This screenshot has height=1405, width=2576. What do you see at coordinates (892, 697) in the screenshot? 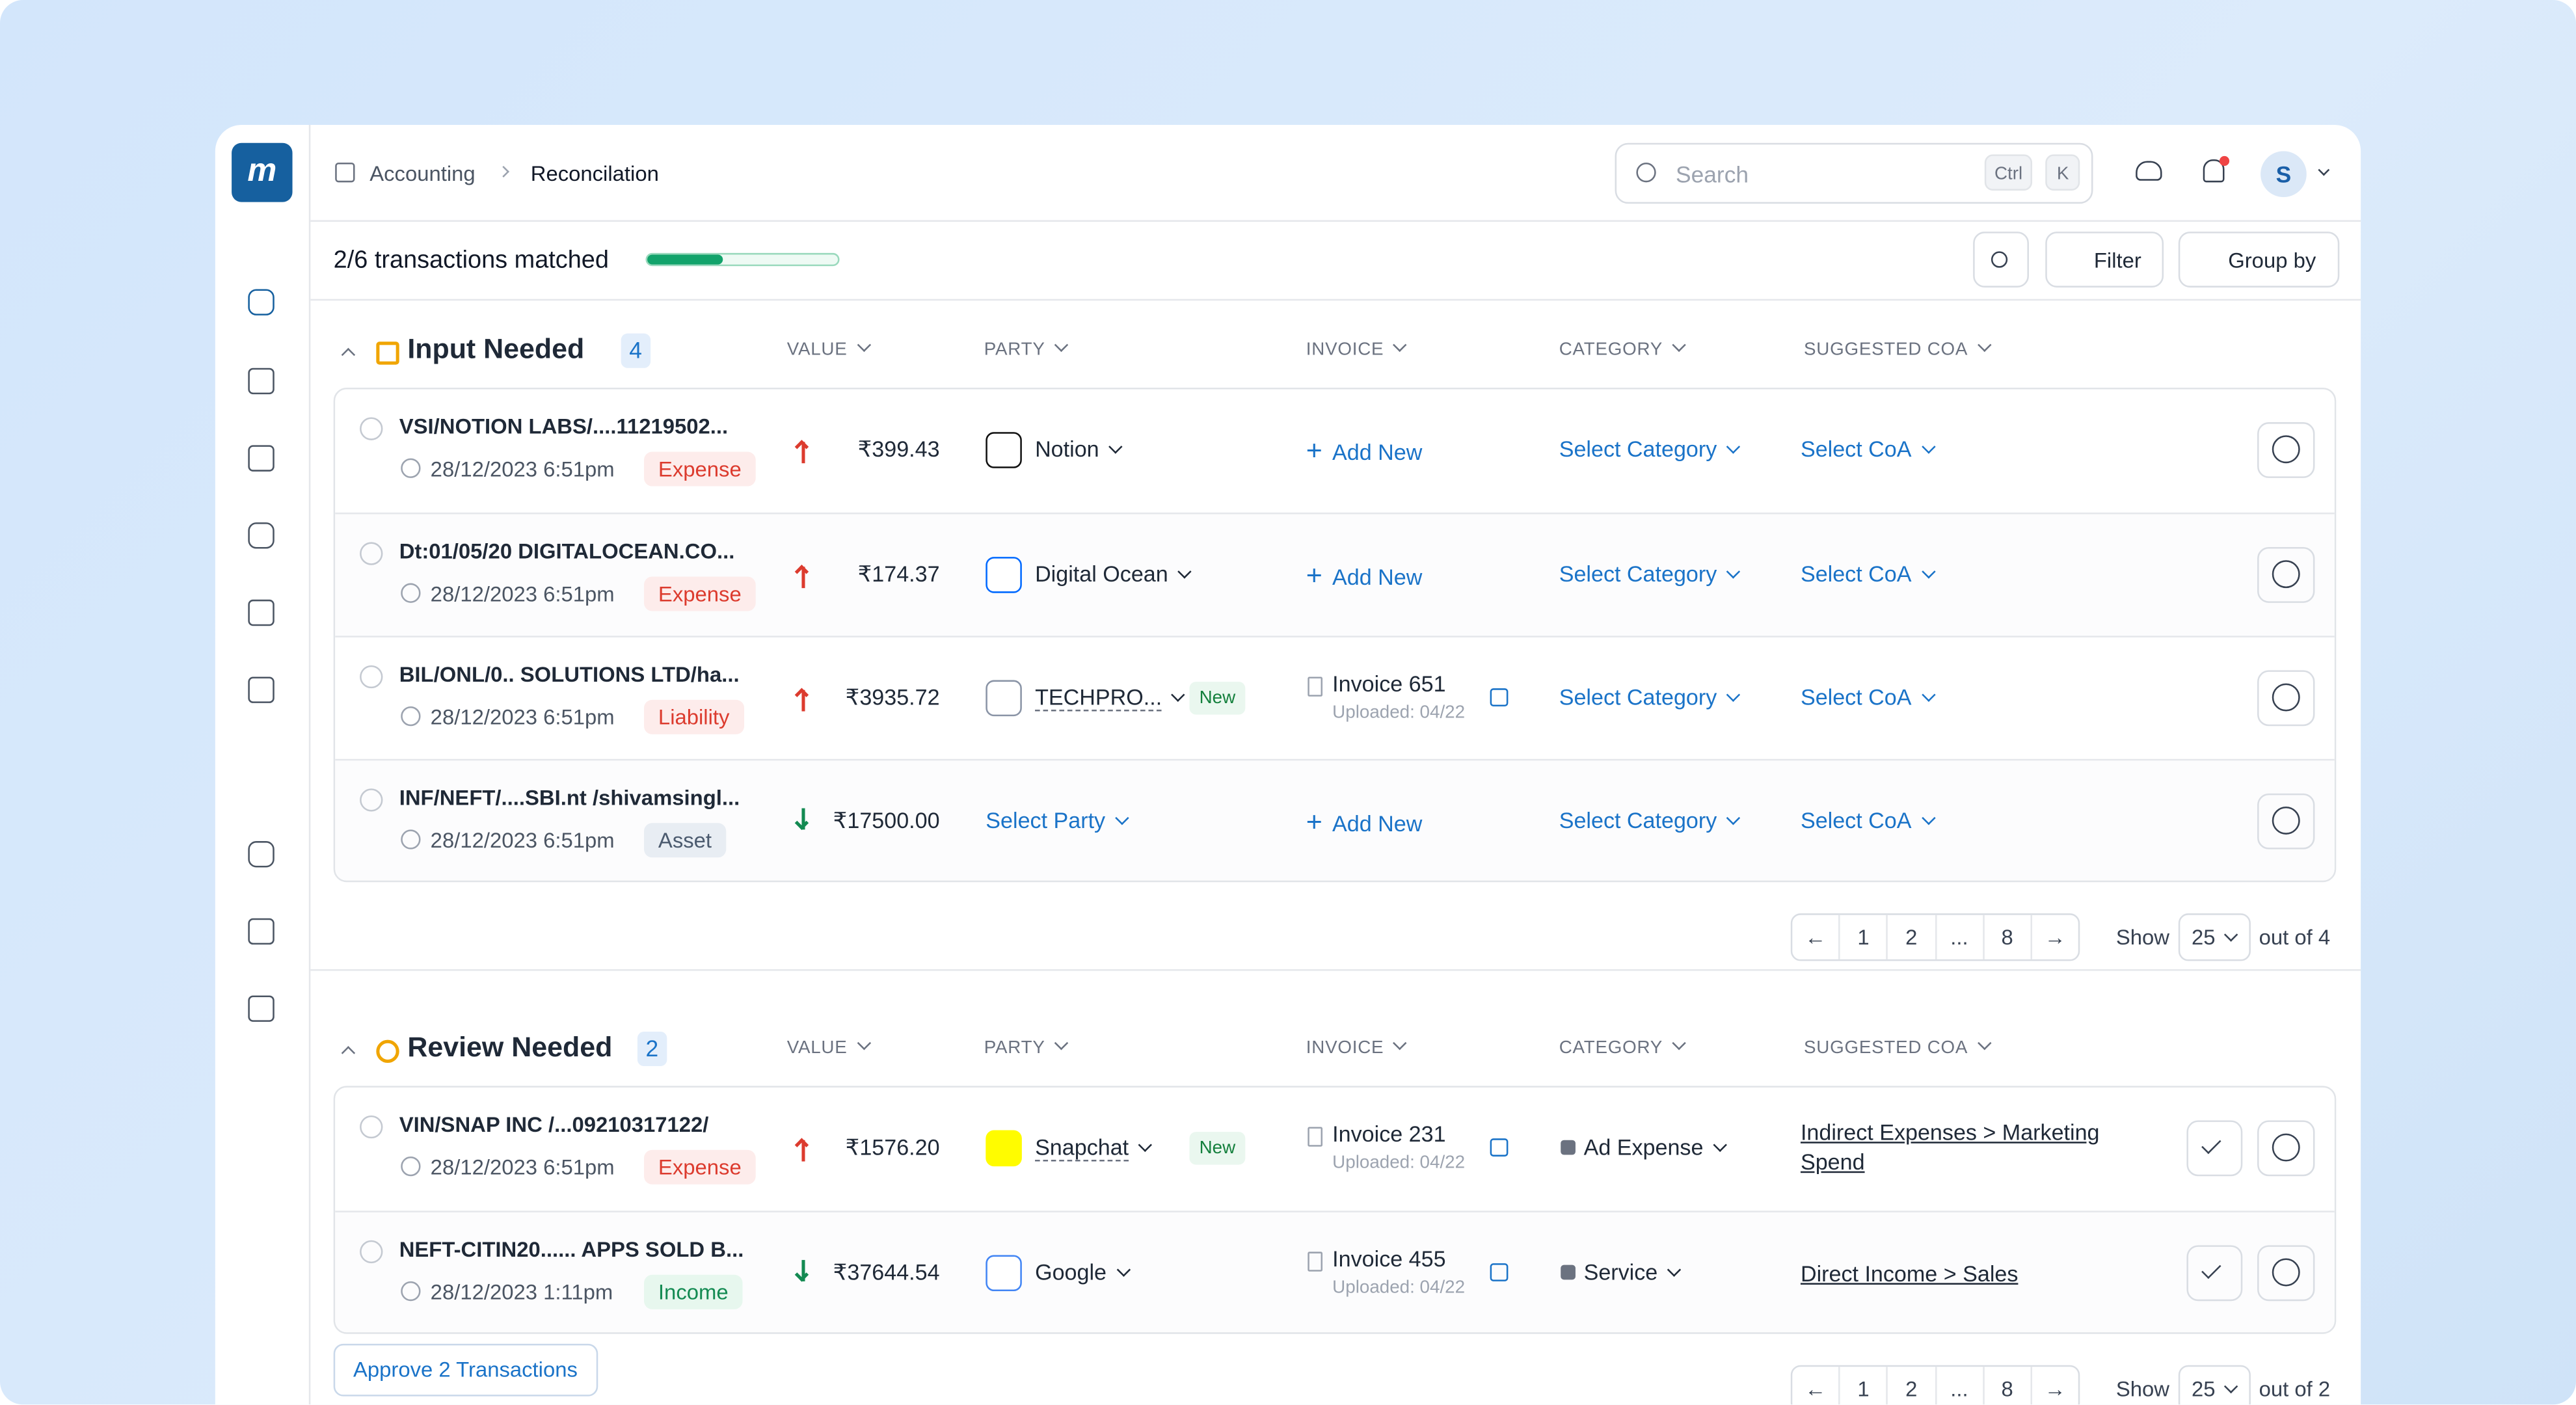
I see `amount: ₹3935.72` at bounding box center [892, 697].